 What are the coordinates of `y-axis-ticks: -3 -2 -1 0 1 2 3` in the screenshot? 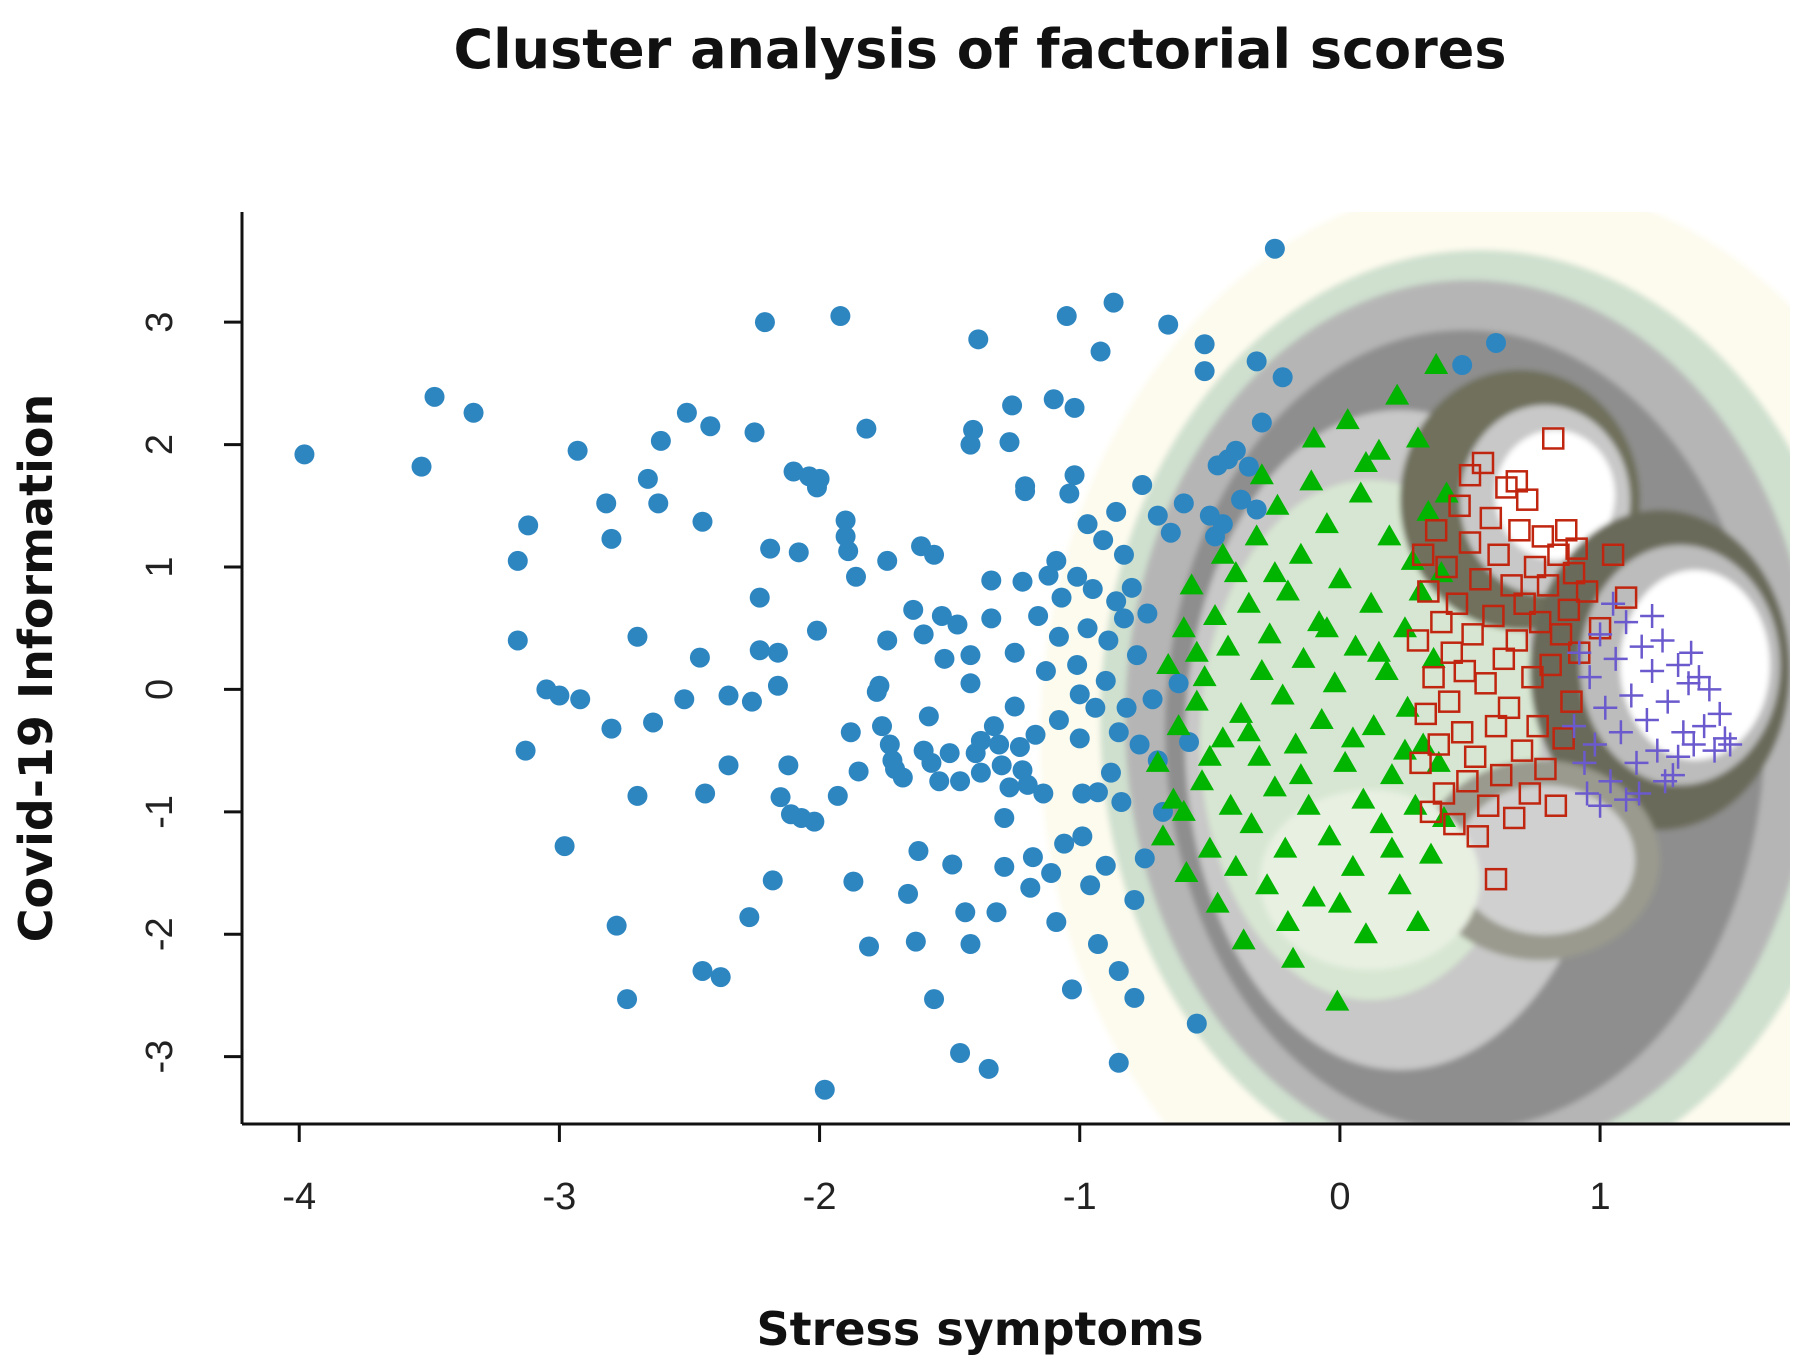 It's located at (190, 693).